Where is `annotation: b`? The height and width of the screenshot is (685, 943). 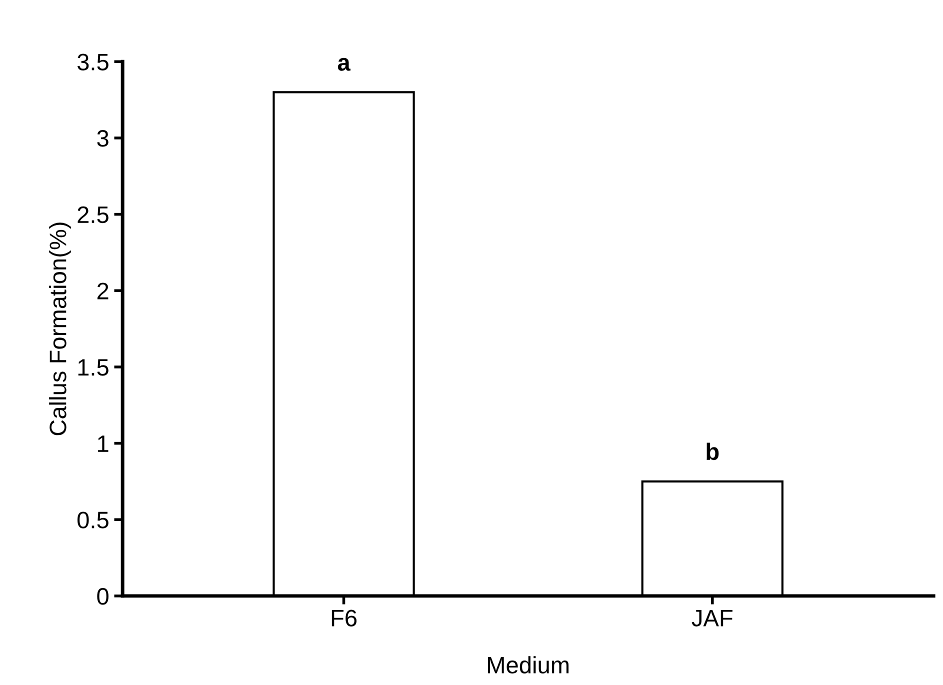
annotation: b is located at coordinates (712, 451).